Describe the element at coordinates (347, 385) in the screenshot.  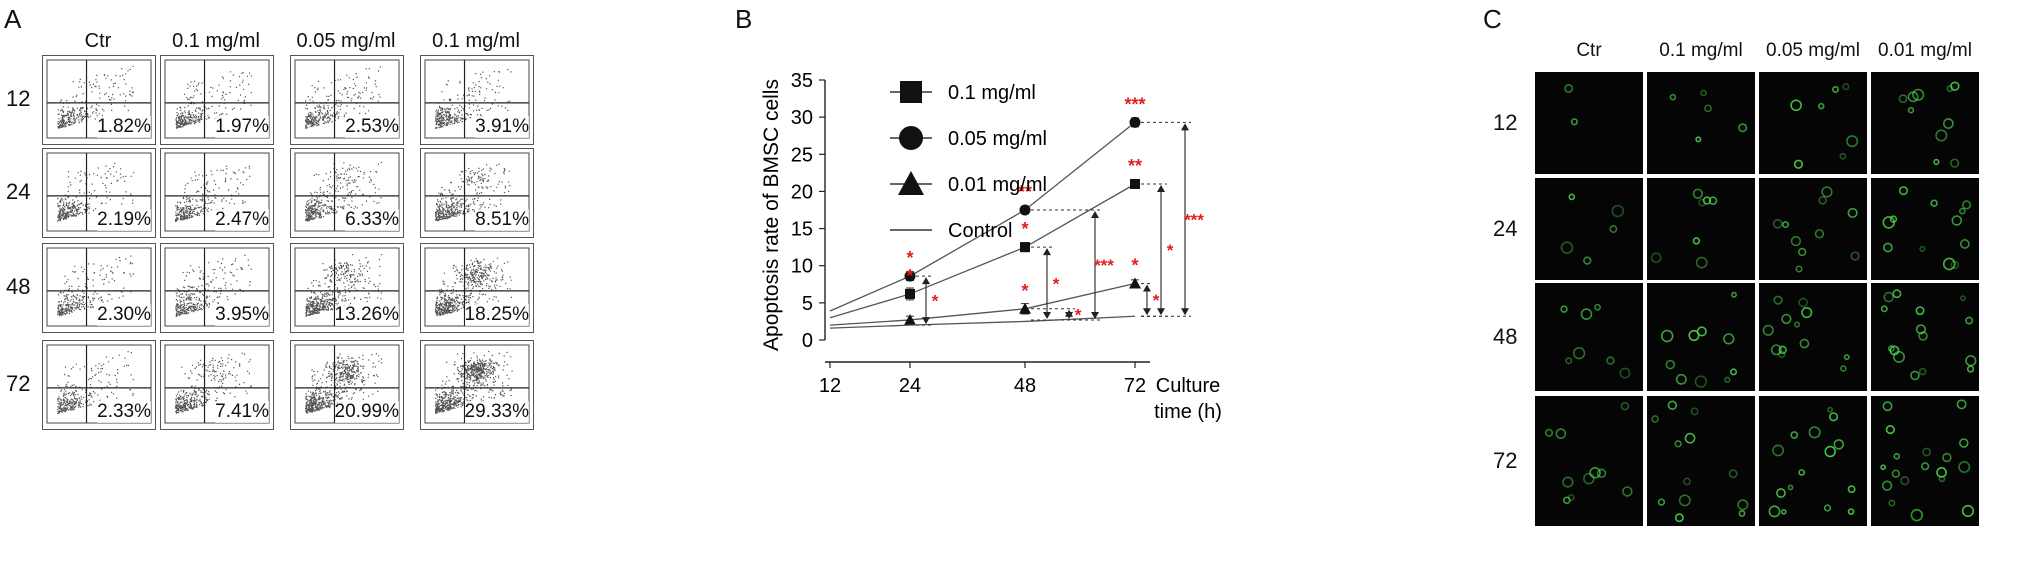
I see `flow-cytometry-plot: 20.99%` at that location.